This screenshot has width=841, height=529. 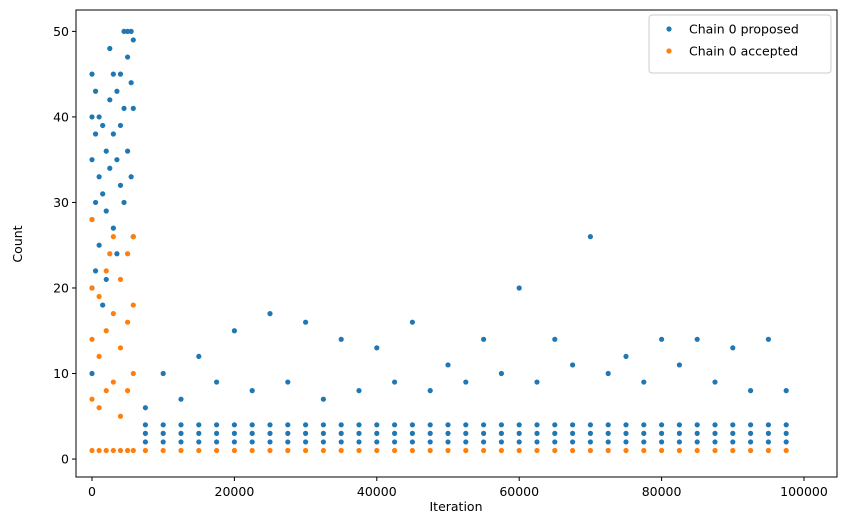 What do you see at coordinates (61, 116) in the screenshot?
I see `y-tick-label: 40` at bounding box center [61, 116].